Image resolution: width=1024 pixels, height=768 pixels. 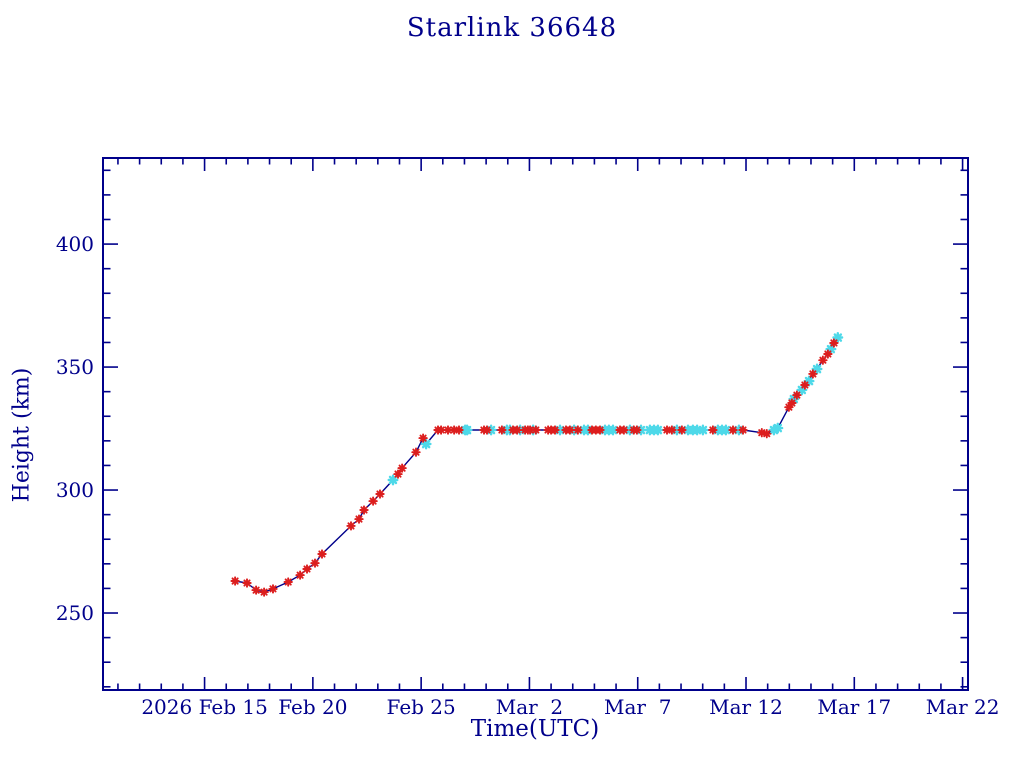 I want to click on x-axis-label: Time(UTC), so click(x=535, y=729).